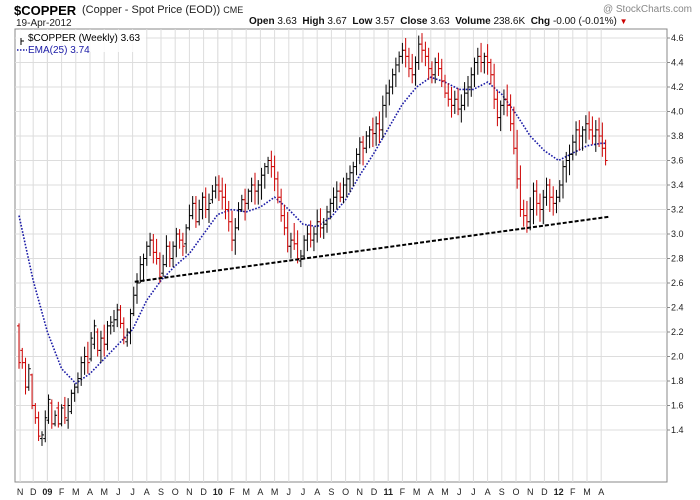  I want to click on y-tick-label: 2.6, so click(677, 283).